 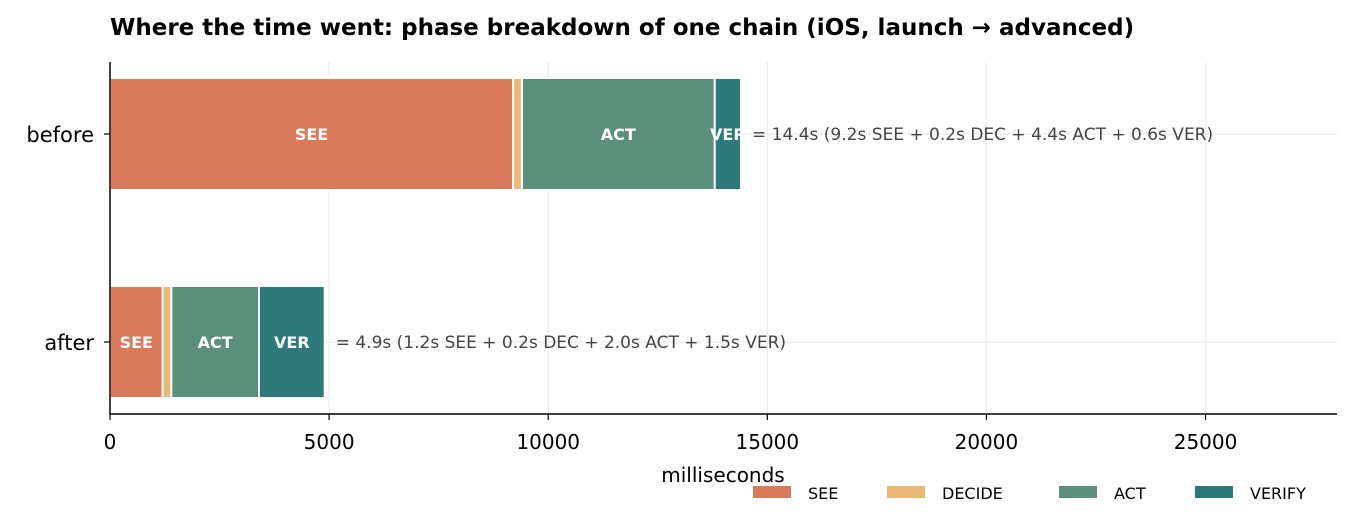 I want to click on legend-swatch-see, so click(x=772, y=492).